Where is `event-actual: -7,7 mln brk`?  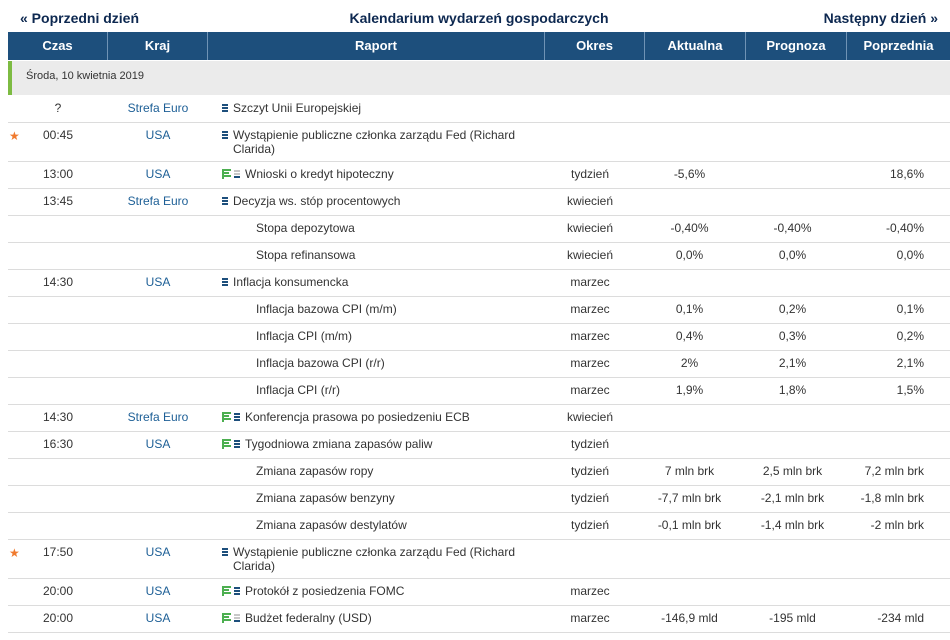 event-actual: -7,7 mln brk is located at coordinates (689, 498).